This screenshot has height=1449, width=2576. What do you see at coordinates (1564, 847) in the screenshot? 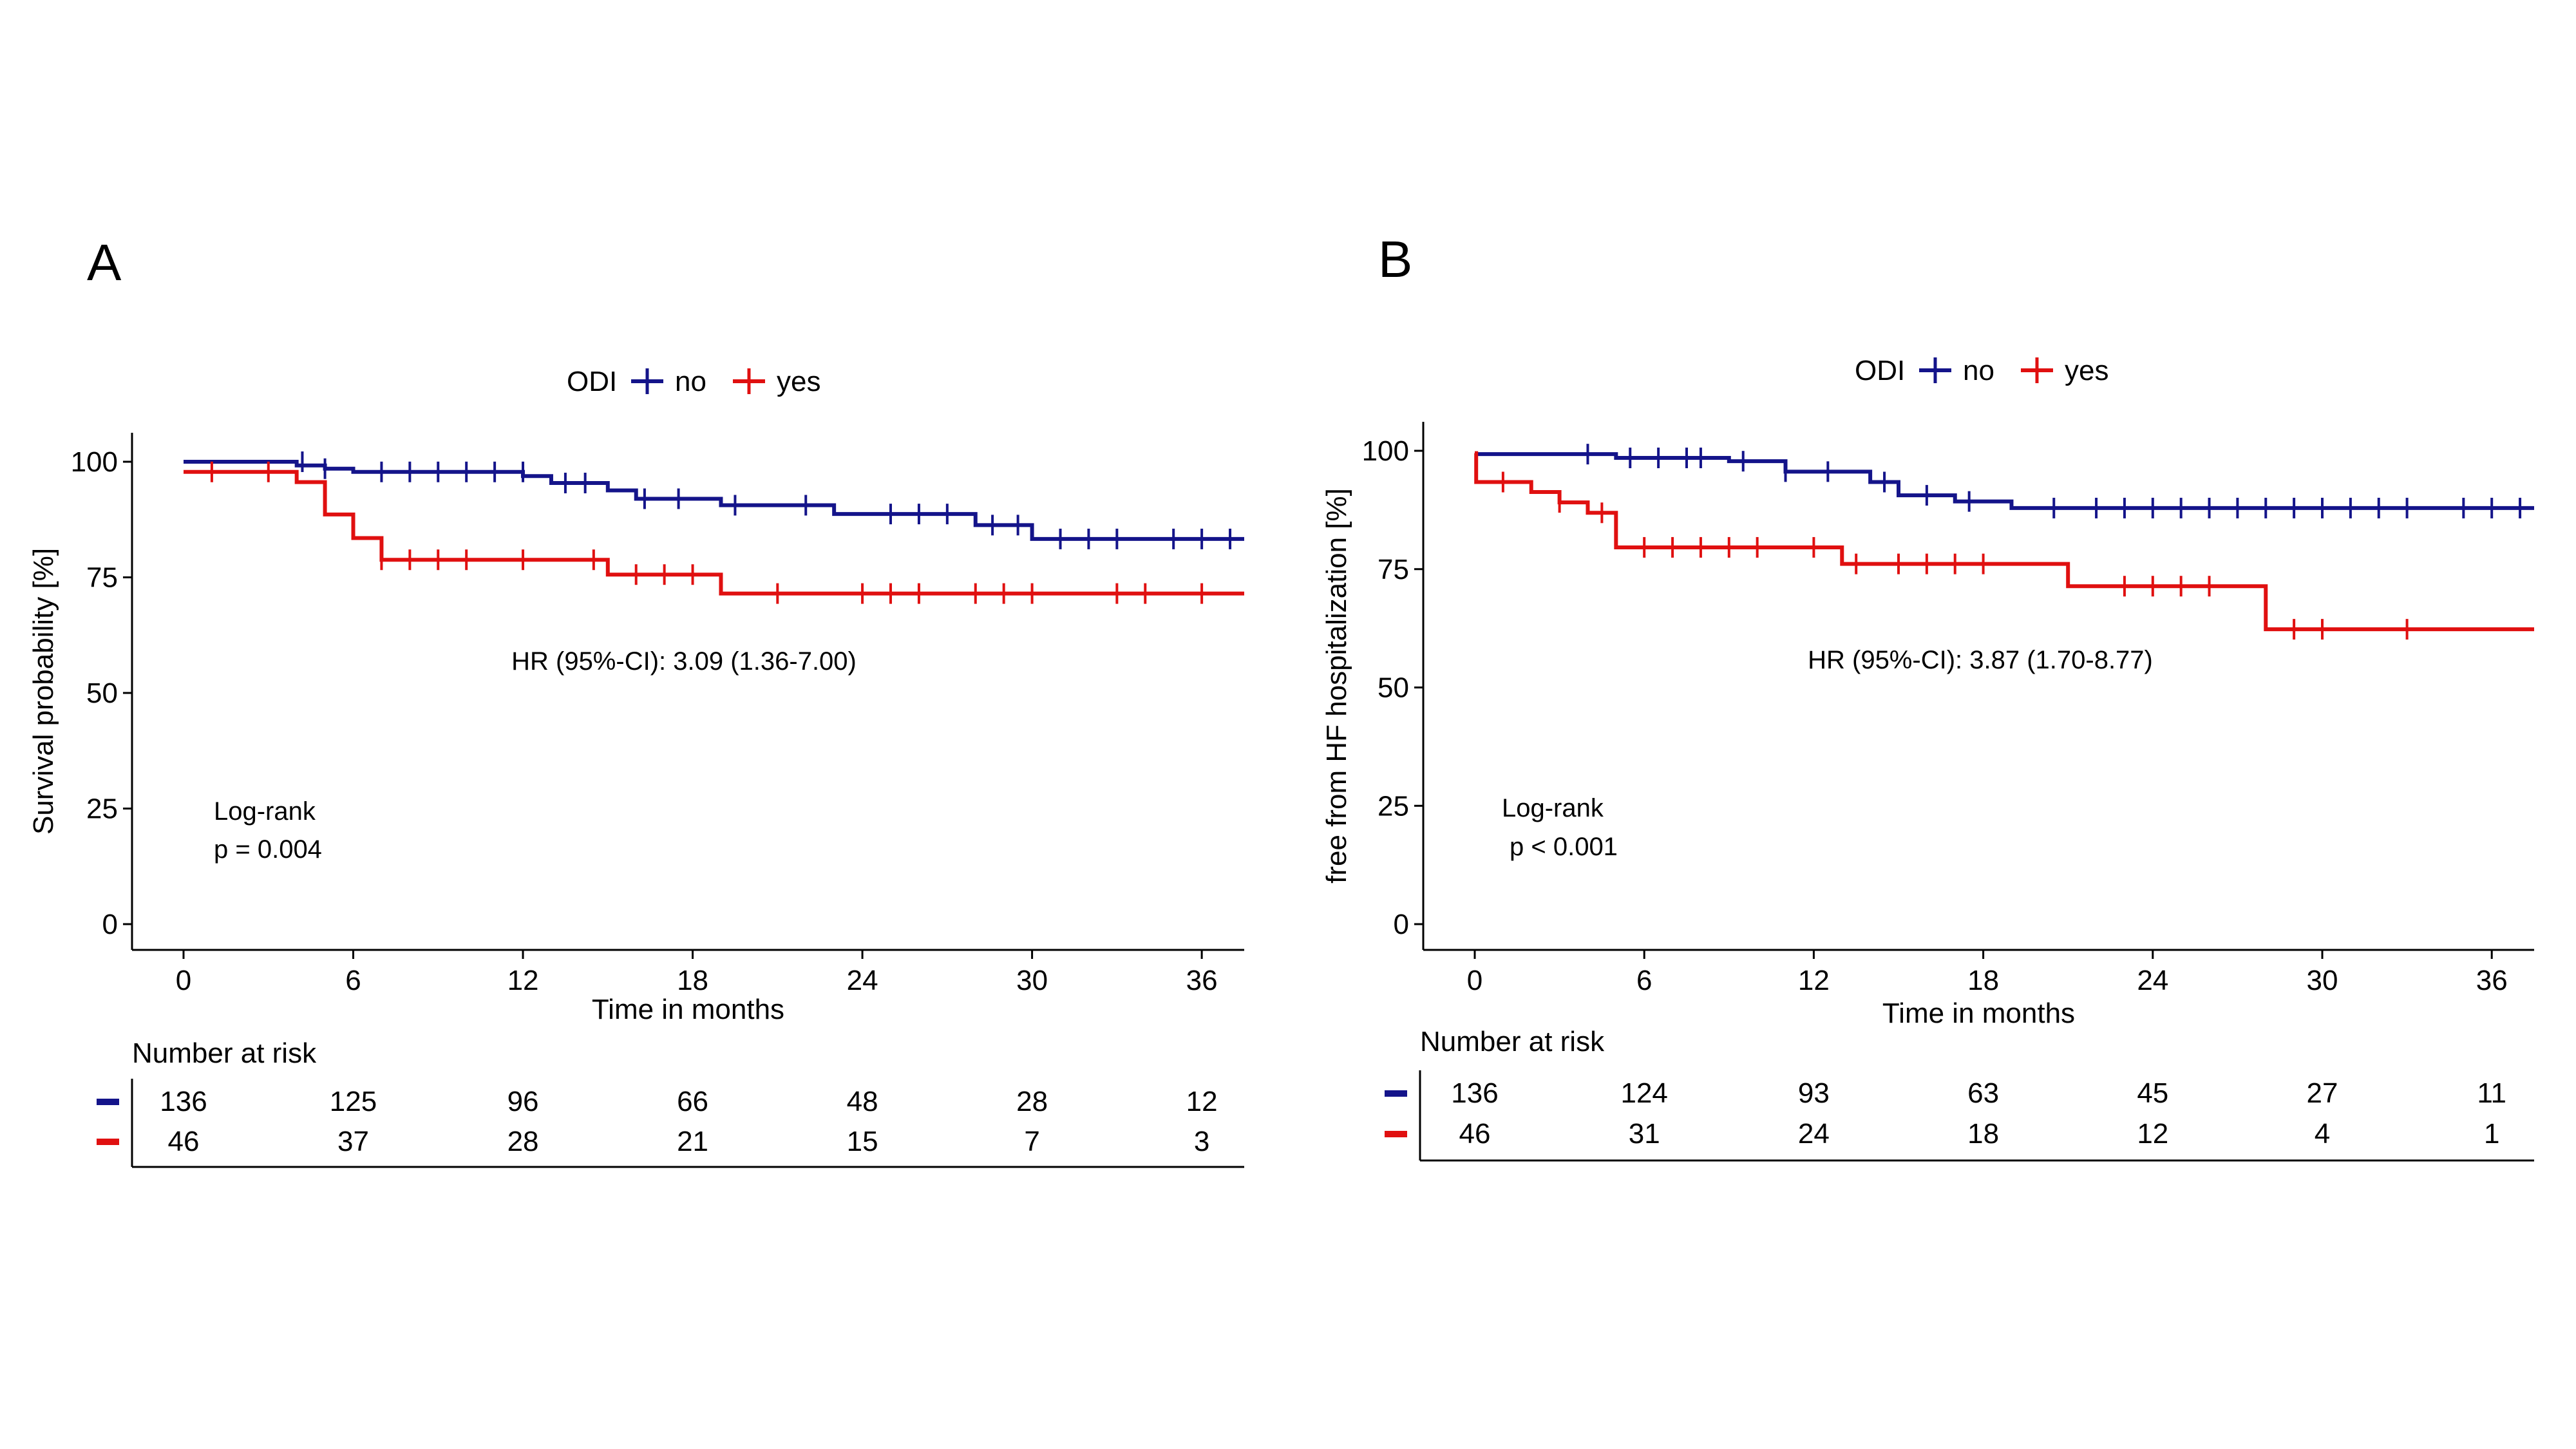
I see `logrank-pvalue: p < 0.001` at bounding box center [1564, 847].